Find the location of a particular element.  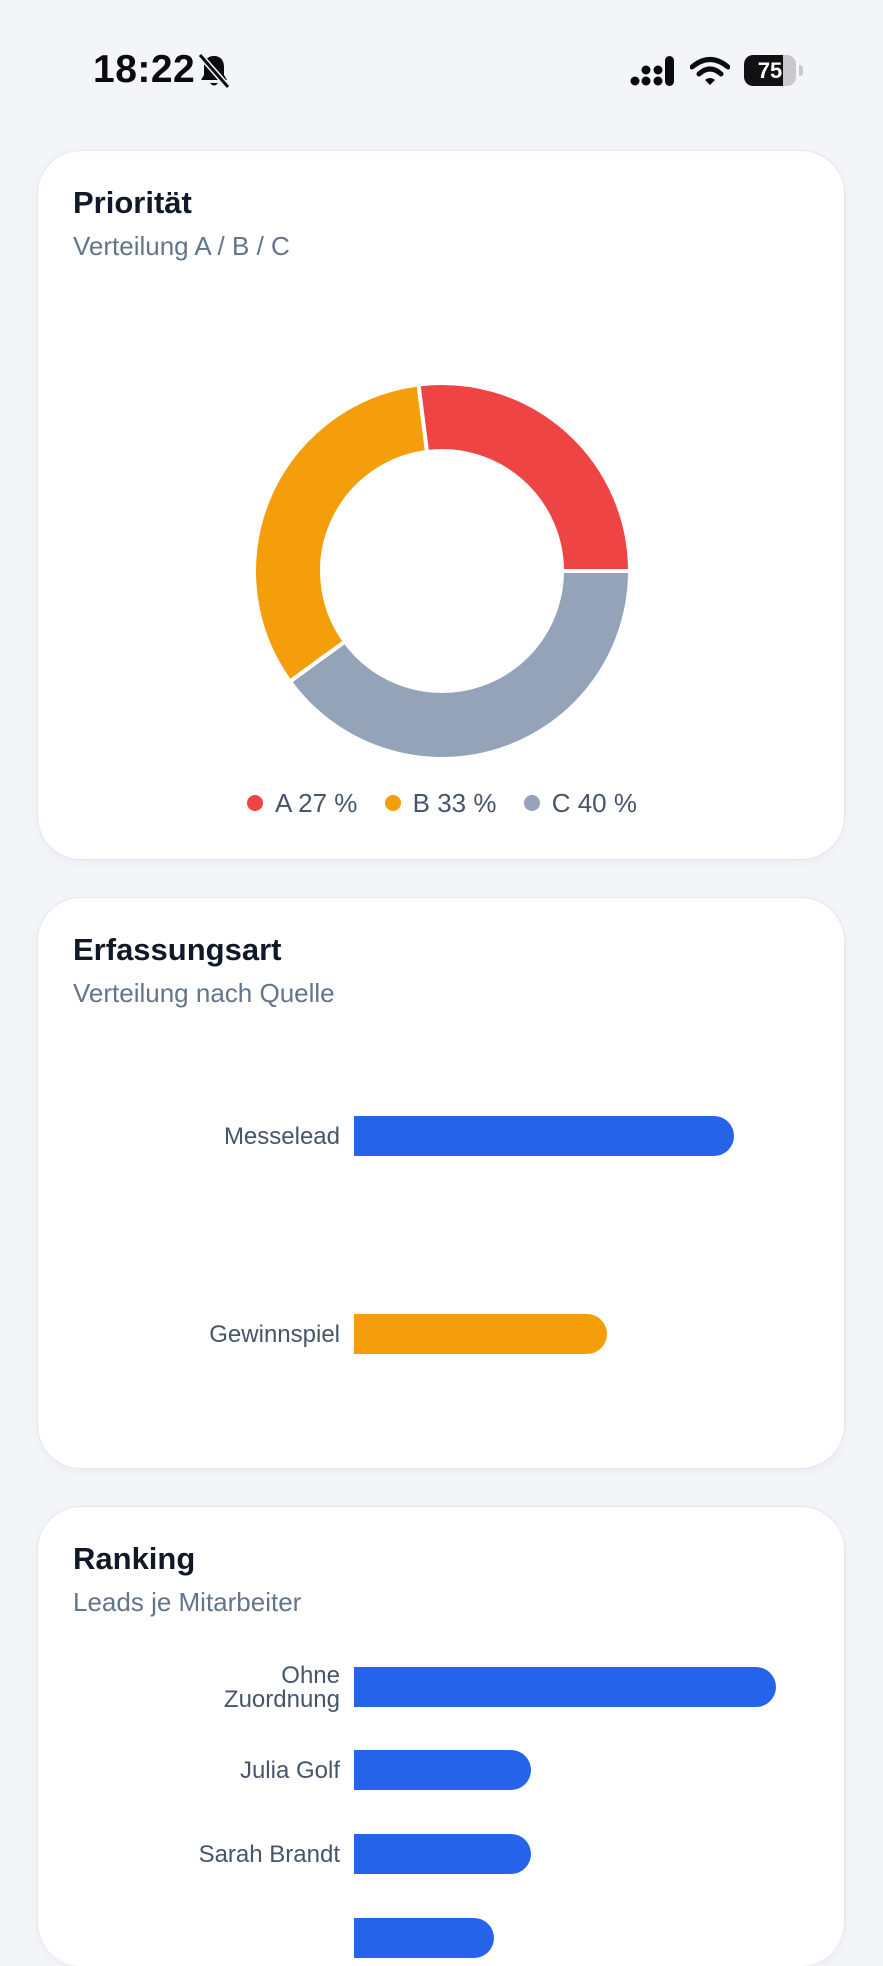

legend-label: B 33 % is located at coordinates (454, 802).